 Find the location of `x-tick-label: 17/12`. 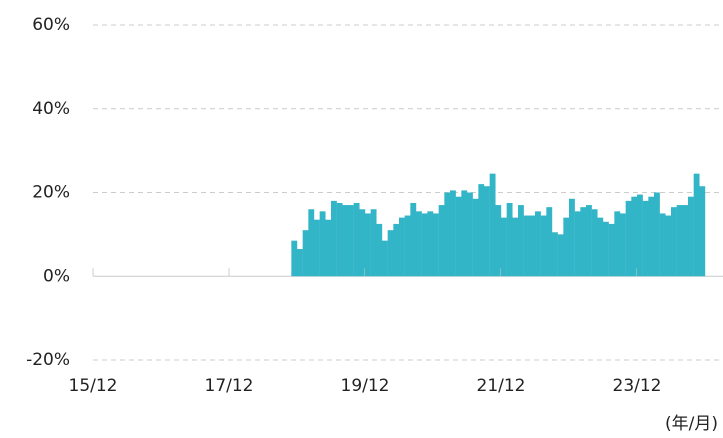

x-tick-label: 17/12 is located at coordinates (229, 386).